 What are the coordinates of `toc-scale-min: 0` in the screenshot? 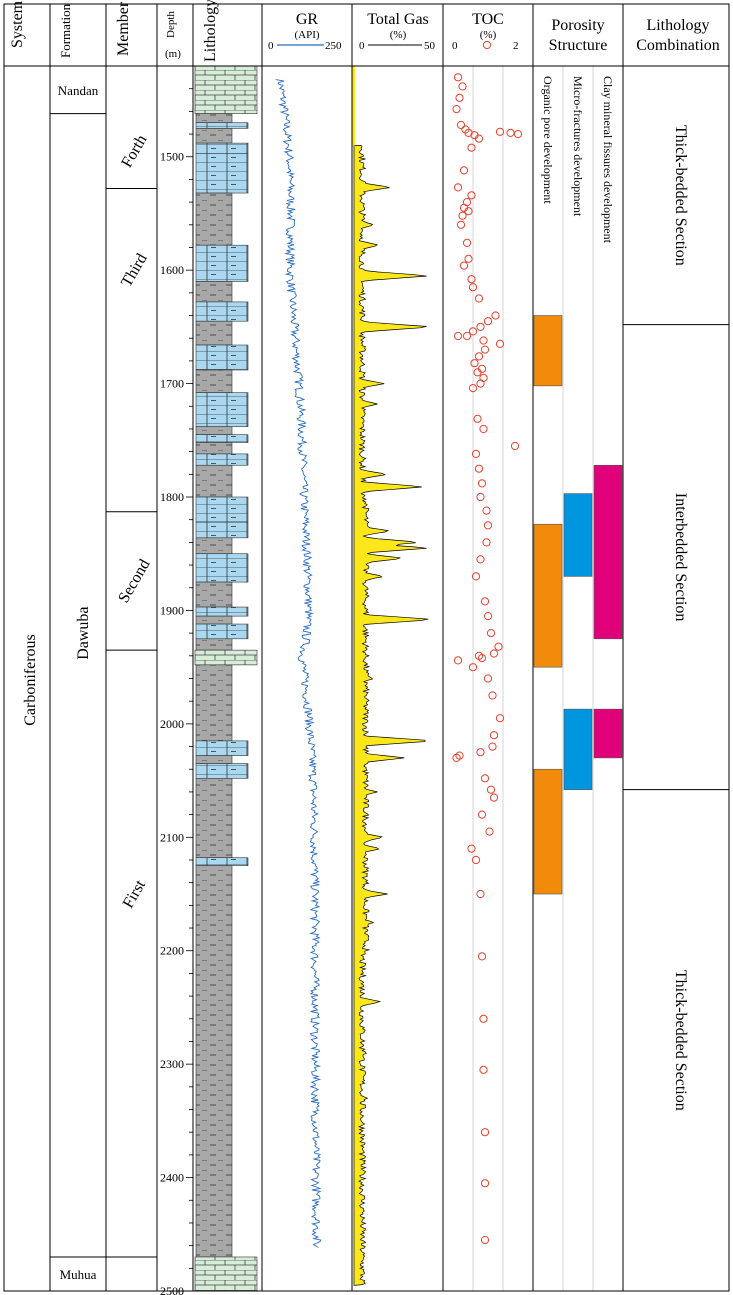 It's located at (455, 46).